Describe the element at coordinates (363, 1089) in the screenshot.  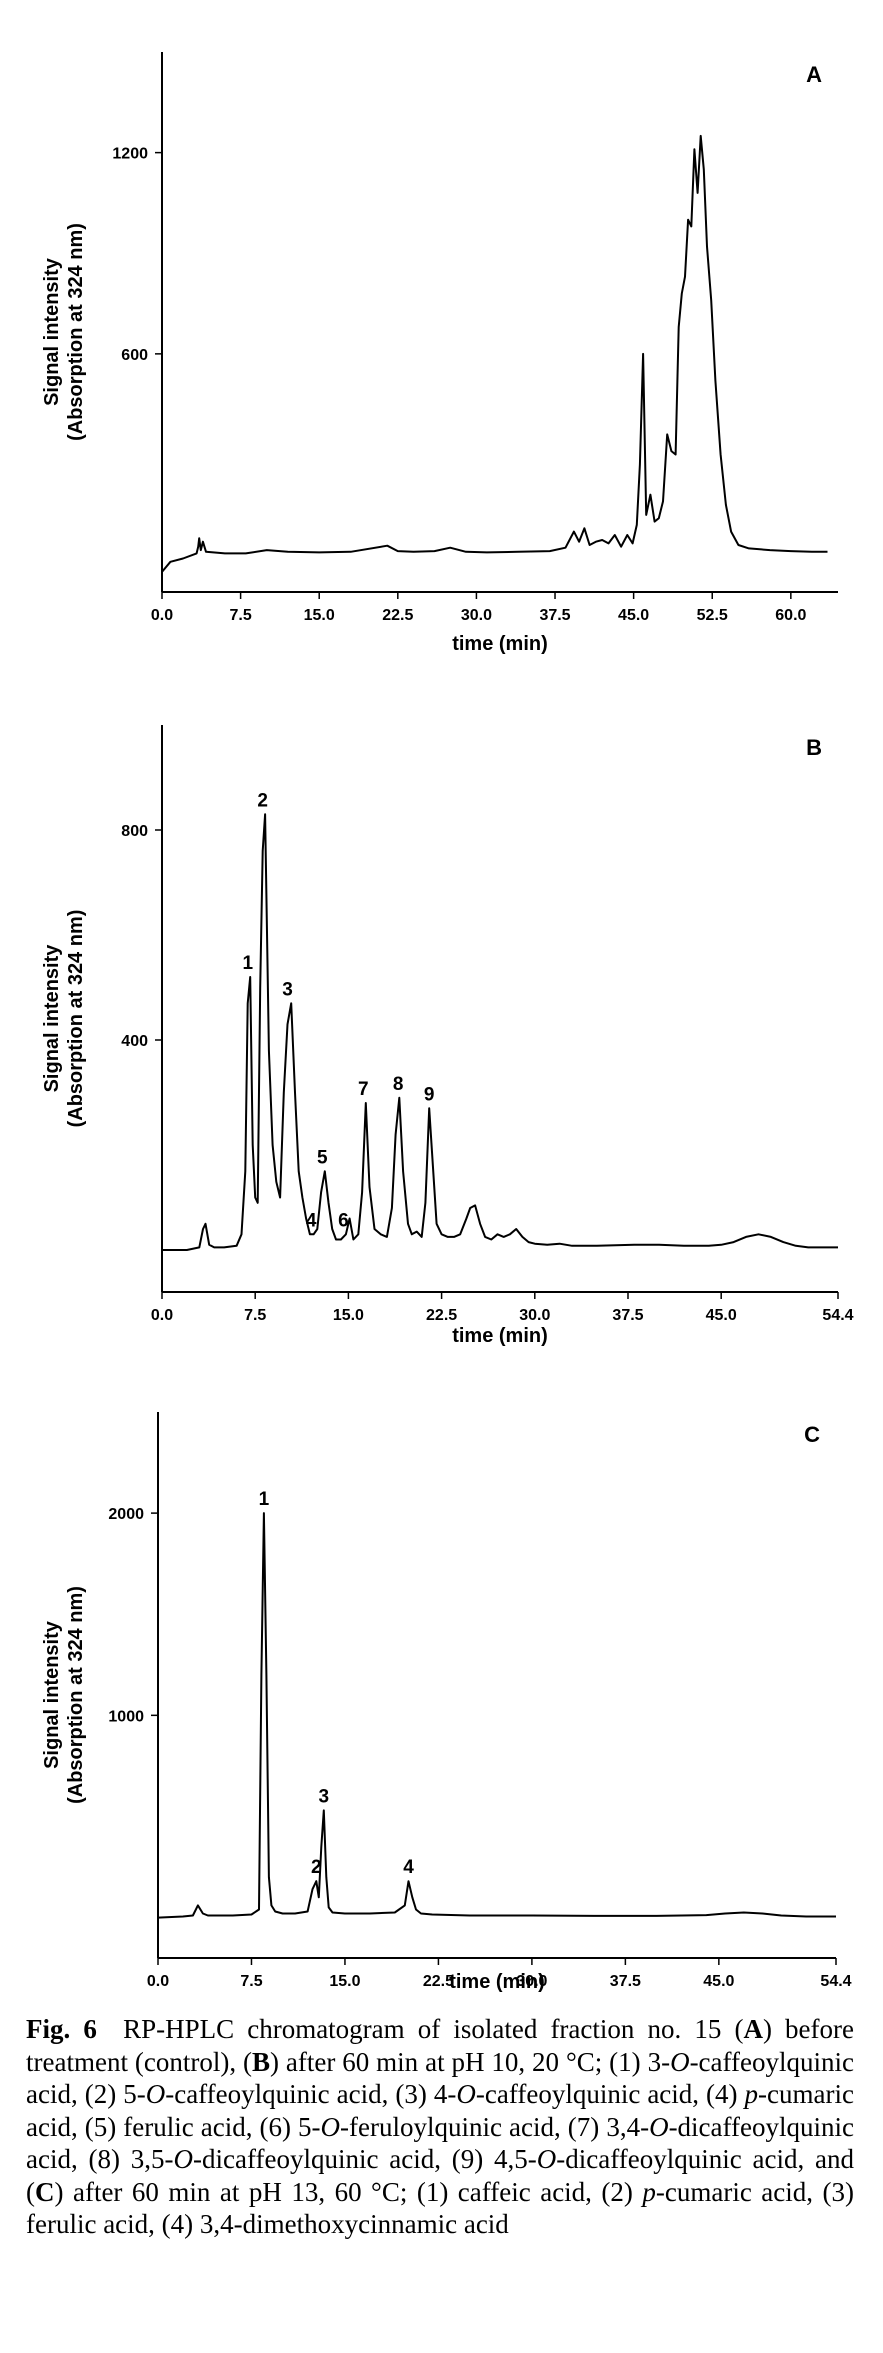
I see `peak-label: 7` at that location.